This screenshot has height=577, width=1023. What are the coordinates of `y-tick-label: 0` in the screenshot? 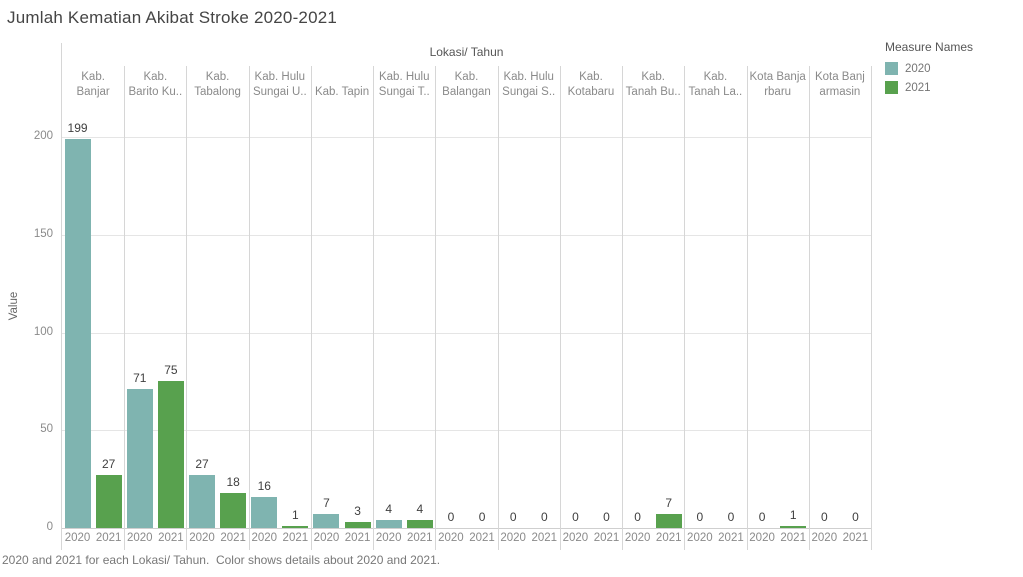 It's located at (49, 527).